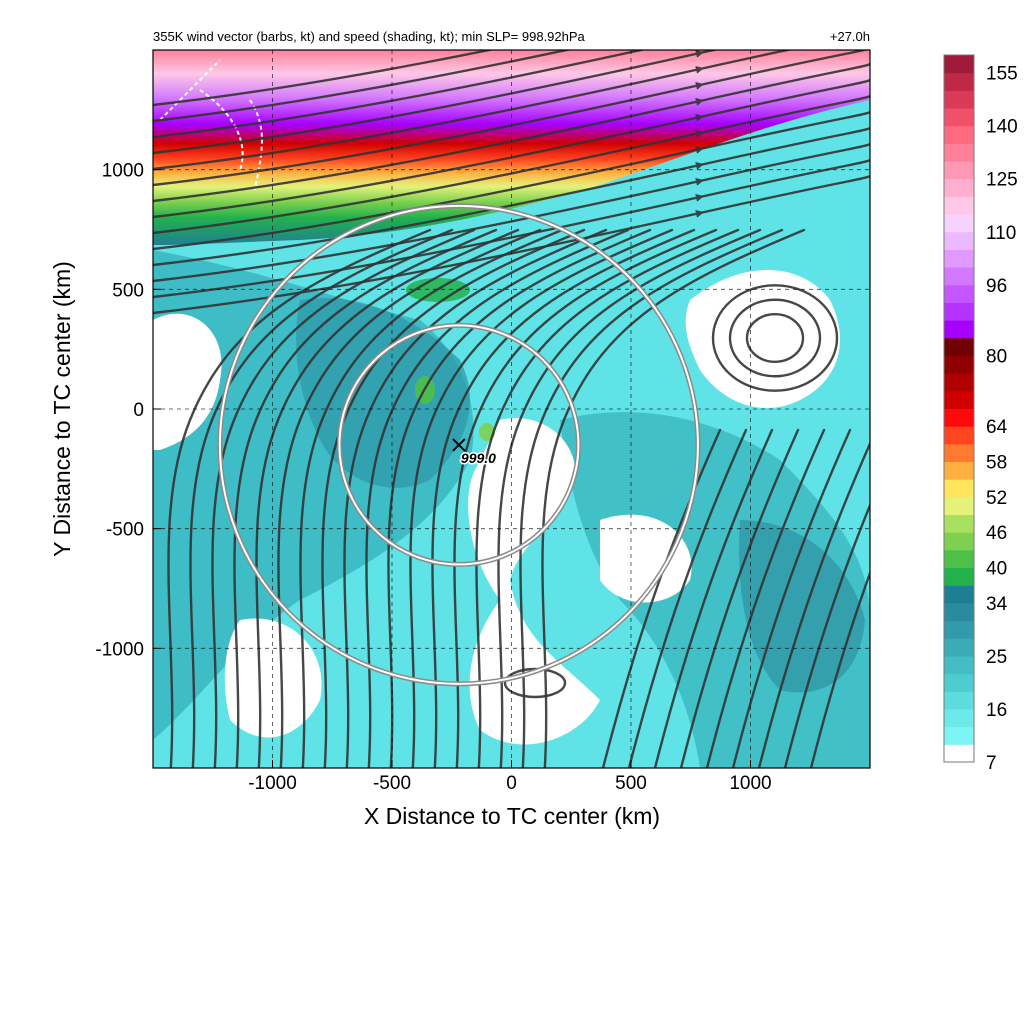 This screenshot has height=1024, width=1024. Describe the element at coordinates (631, 783) in the screenshot. I see `x-tick-label: 500` at that location.